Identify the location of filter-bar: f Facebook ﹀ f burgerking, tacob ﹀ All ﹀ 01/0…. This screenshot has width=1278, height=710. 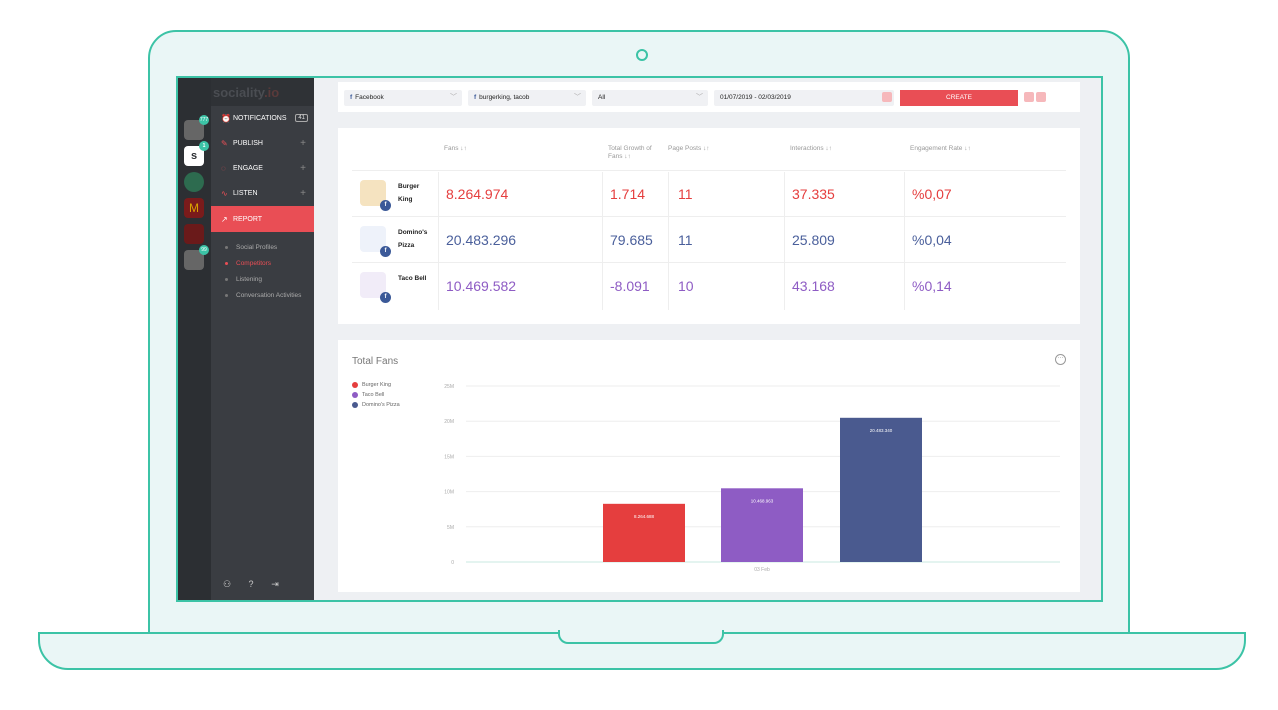
(709, 97).